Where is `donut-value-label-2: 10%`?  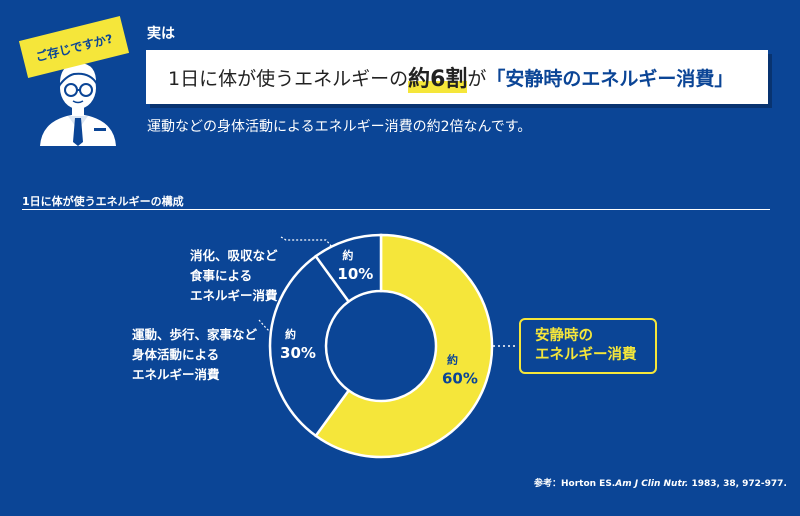 donut-value-label-2: 10% is located at coordinates (355, 274).